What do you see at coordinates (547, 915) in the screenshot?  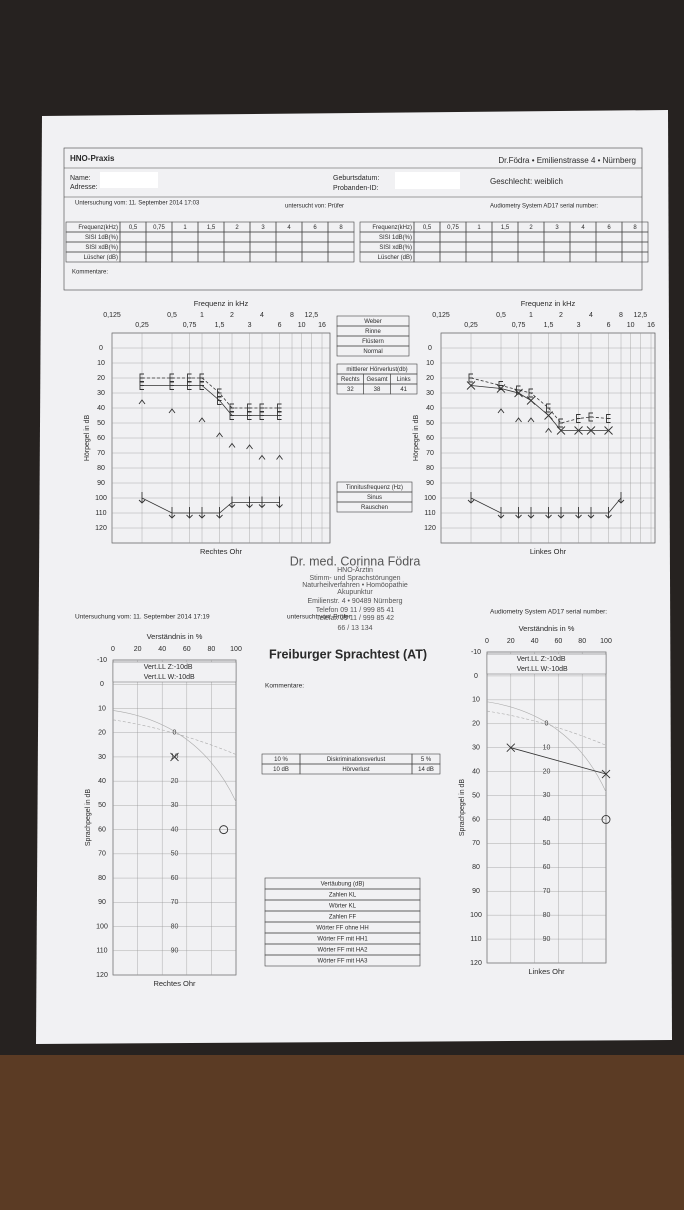 I see `reference-label: 80` at bounding box center [547, 915].